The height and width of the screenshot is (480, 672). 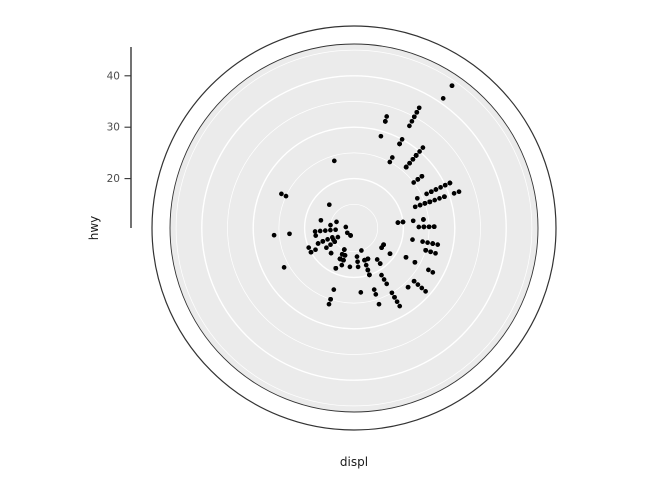 I want to click on y-tick-label: 30, so click(x=113, y=128).